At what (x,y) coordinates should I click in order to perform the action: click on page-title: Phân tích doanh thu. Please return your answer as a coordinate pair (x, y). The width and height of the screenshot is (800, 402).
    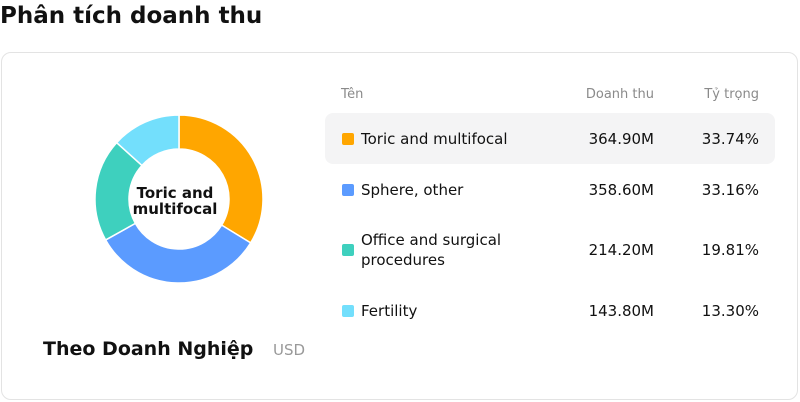
    Looking at the image, I should click on (131, 16).